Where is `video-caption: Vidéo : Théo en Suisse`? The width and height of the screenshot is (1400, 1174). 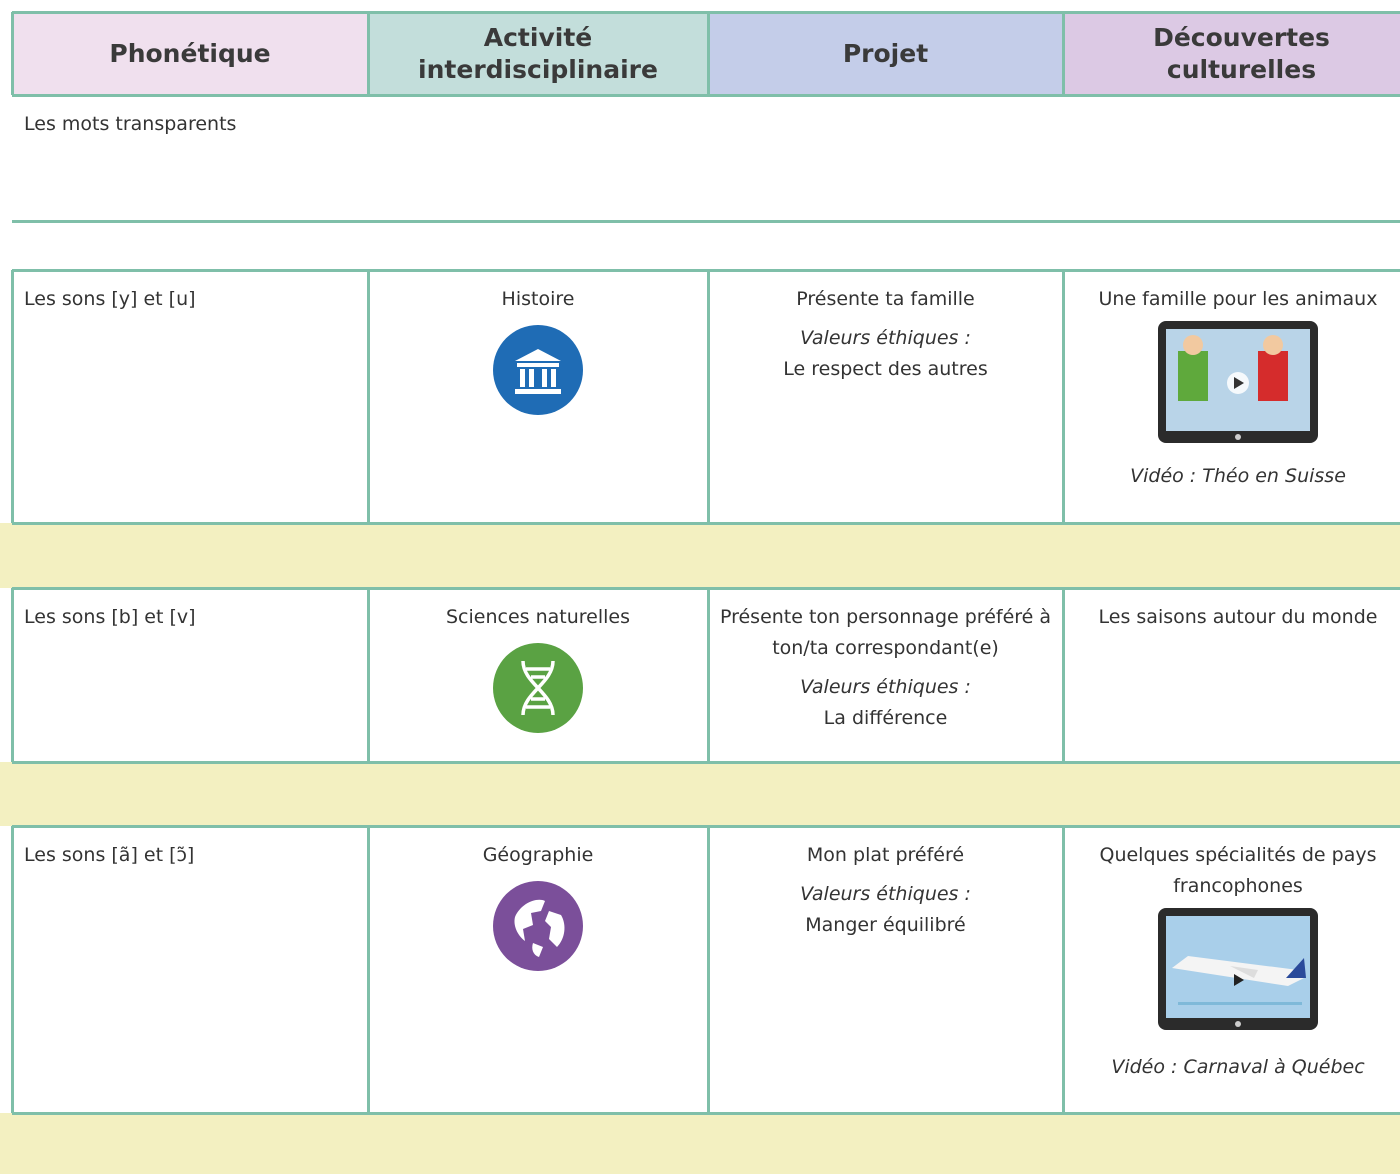
video-caption: Vidéo : Théo en Suisse is located at coordinates (1238, 476).